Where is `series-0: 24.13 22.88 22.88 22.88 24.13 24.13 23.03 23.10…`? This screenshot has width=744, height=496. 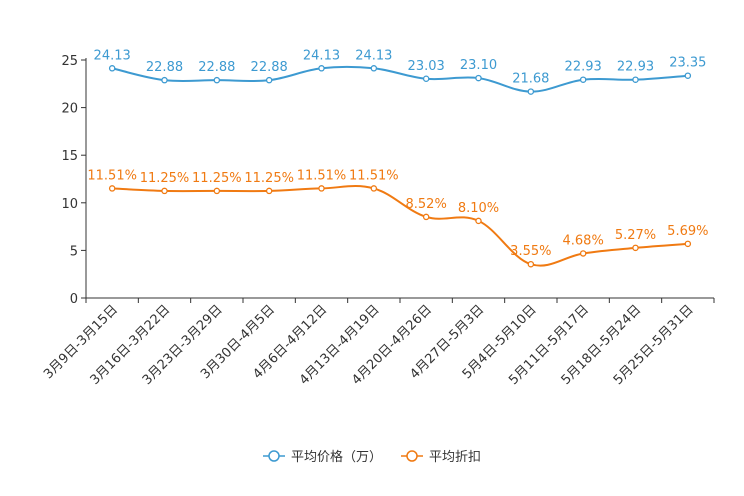
series-0: 24.13 22.88 22.88 22.88 24.13 24.13 23.03 23.10… is located at coordinates (400, 71).